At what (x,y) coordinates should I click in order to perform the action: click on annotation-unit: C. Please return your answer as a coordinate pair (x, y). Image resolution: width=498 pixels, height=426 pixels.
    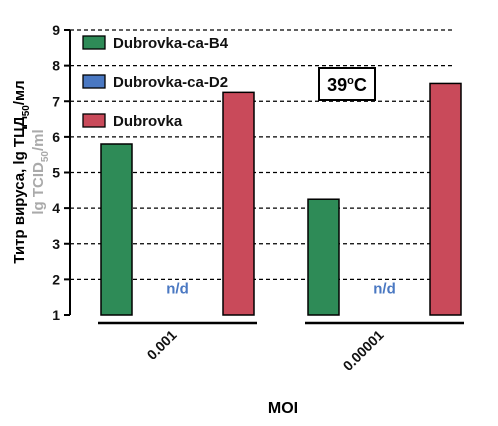
    Looking at the image, I should click on (360, 85).